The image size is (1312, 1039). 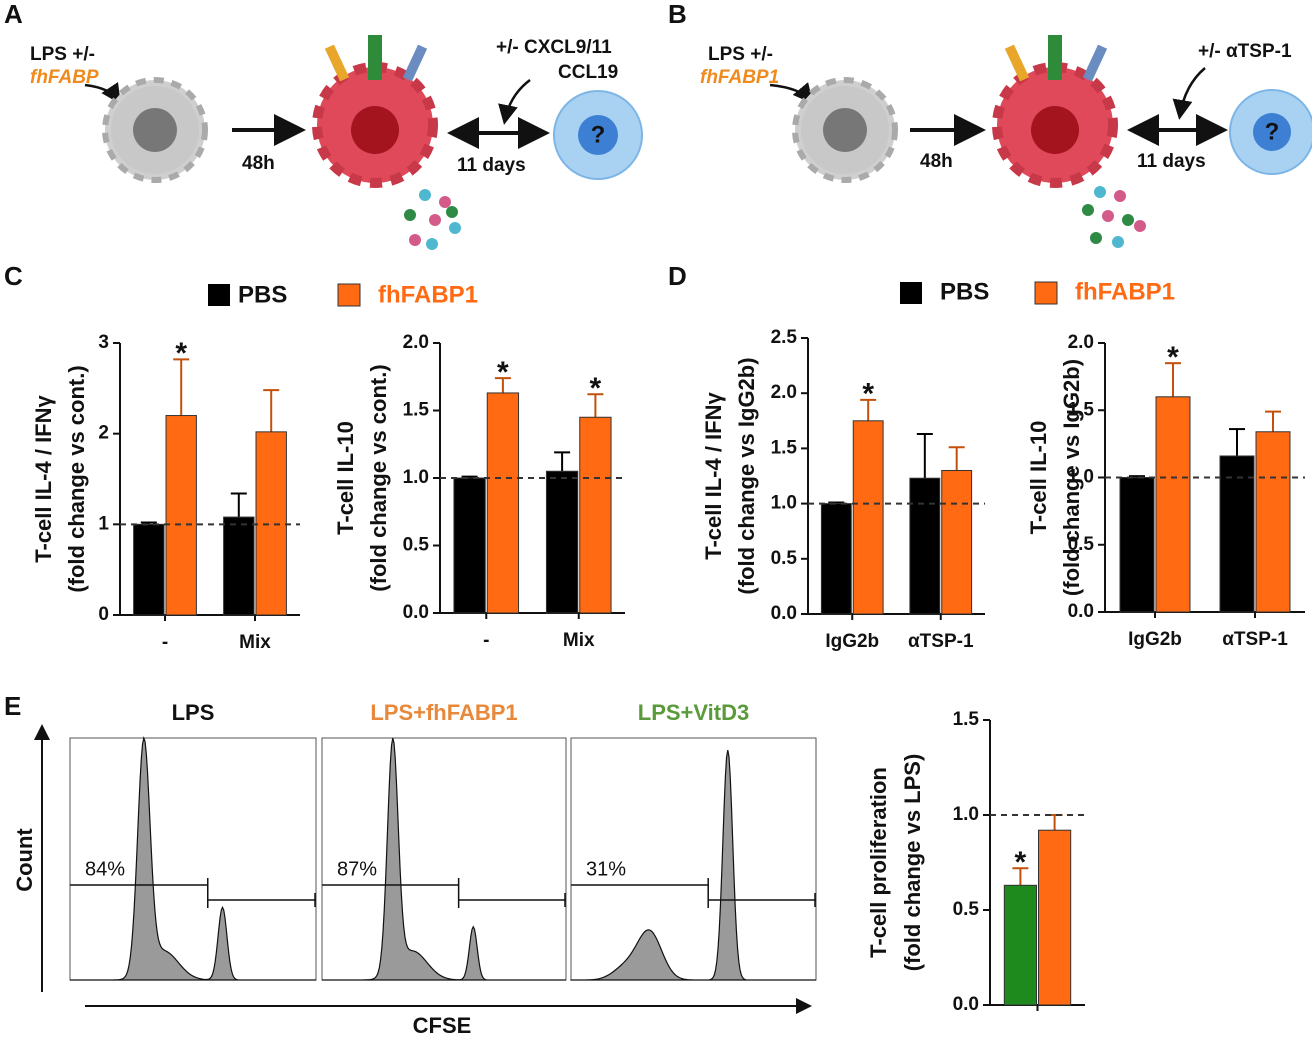 What do you see at coordinates (357, 869) in the screenshot?
I see `gate-percent: 87%` at bounding box center [357, 869].